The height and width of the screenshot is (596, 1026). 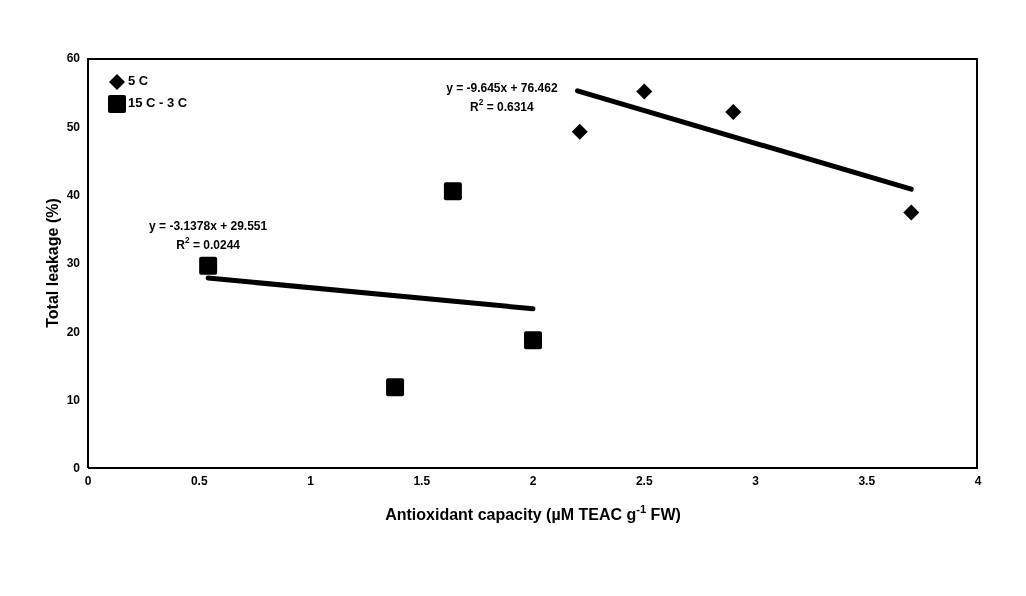 I want to click on y-tick-label: 40, so click(x=73, y=194).